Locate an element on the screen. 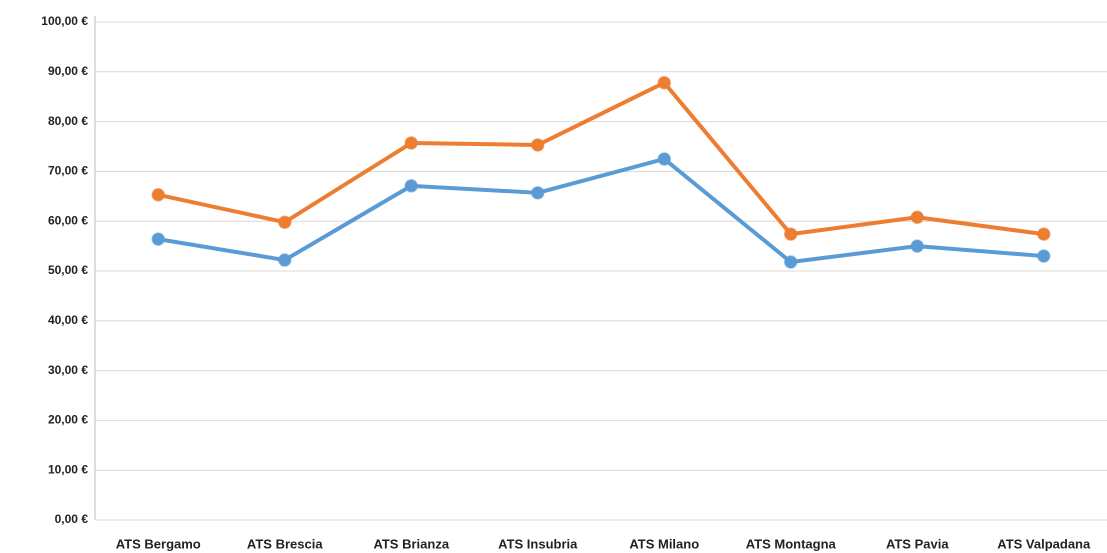 The width and height of the screenshot is (1107, 553). y-tick-label: 70,00 € is located at coordinates (68, 171).